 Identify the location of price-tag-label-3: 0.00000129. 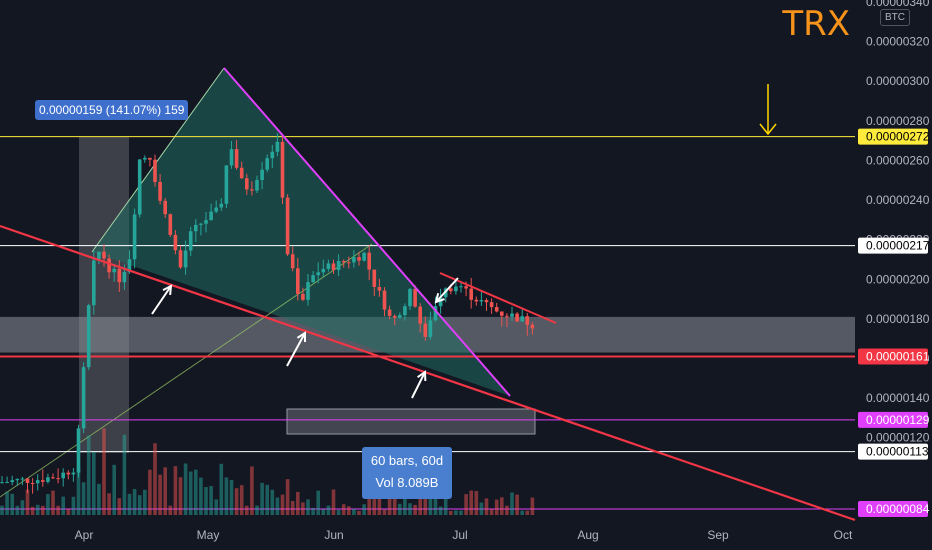
(898, 420).